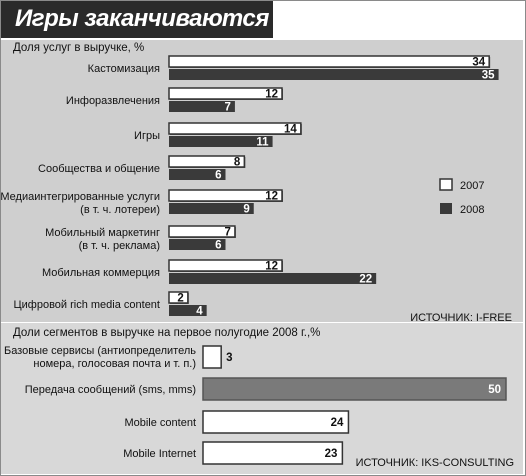  What do you see at coordinates (159, 454) in the screenshot?
I see `segment-label: Mobile Internet` at bounding box center [159, 454].